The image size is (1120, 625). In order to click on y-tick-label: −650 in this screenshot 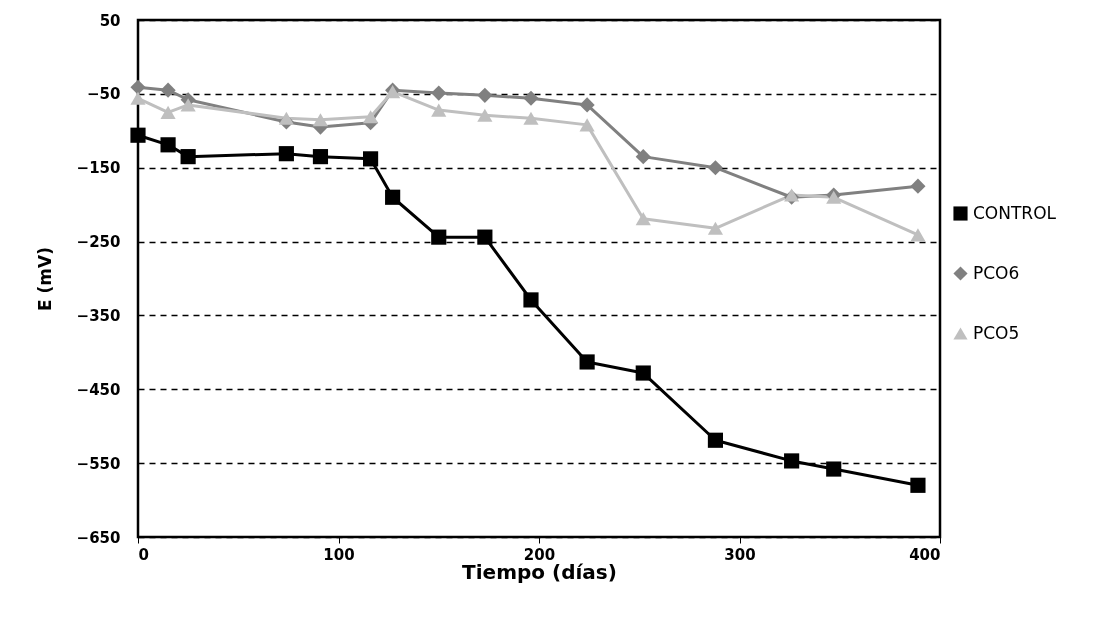, I will do `click(98, 537)`.